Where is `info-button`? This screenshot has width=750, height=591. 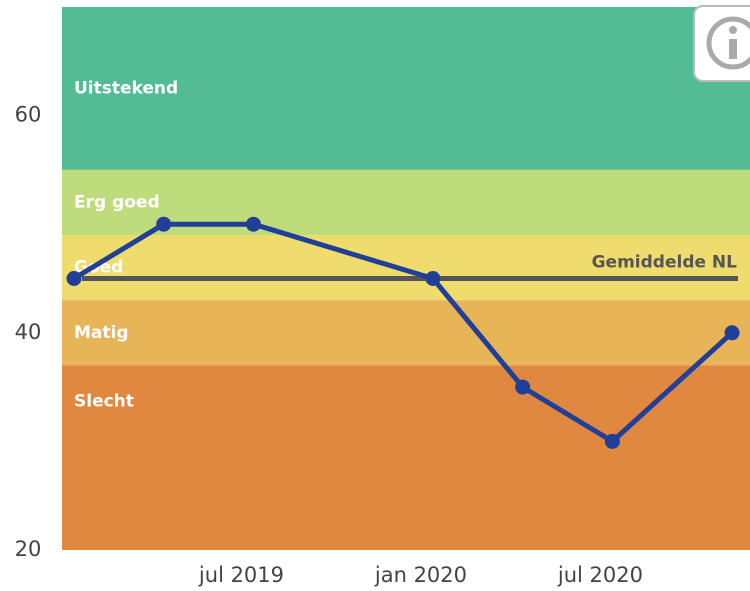 info-button is located at coordinates (721, 43).